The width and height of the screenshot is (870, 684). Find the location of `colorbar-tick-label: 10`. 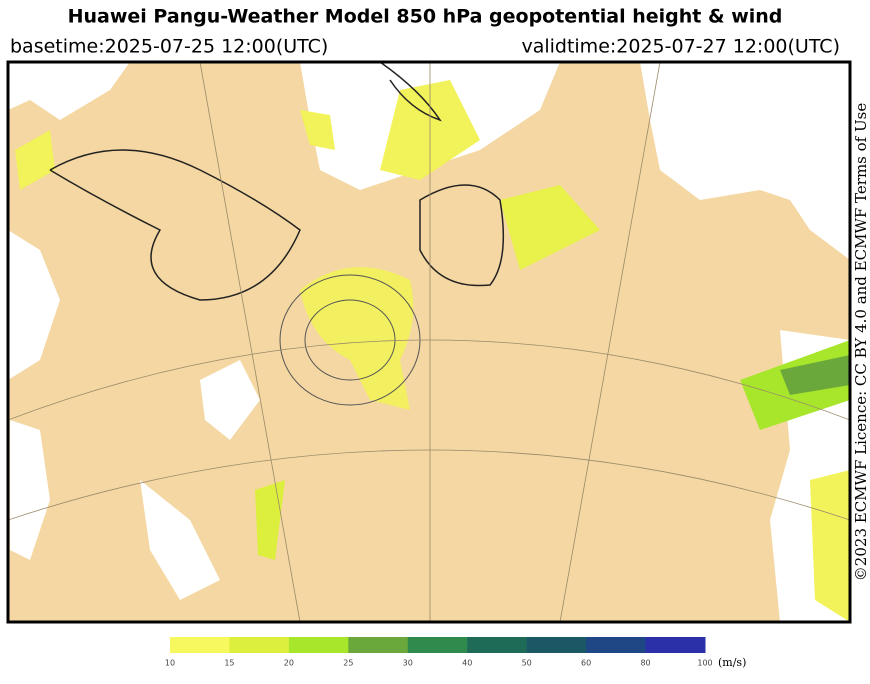

colorbar-tick-label: 10 is located at coordinates (170, 663).